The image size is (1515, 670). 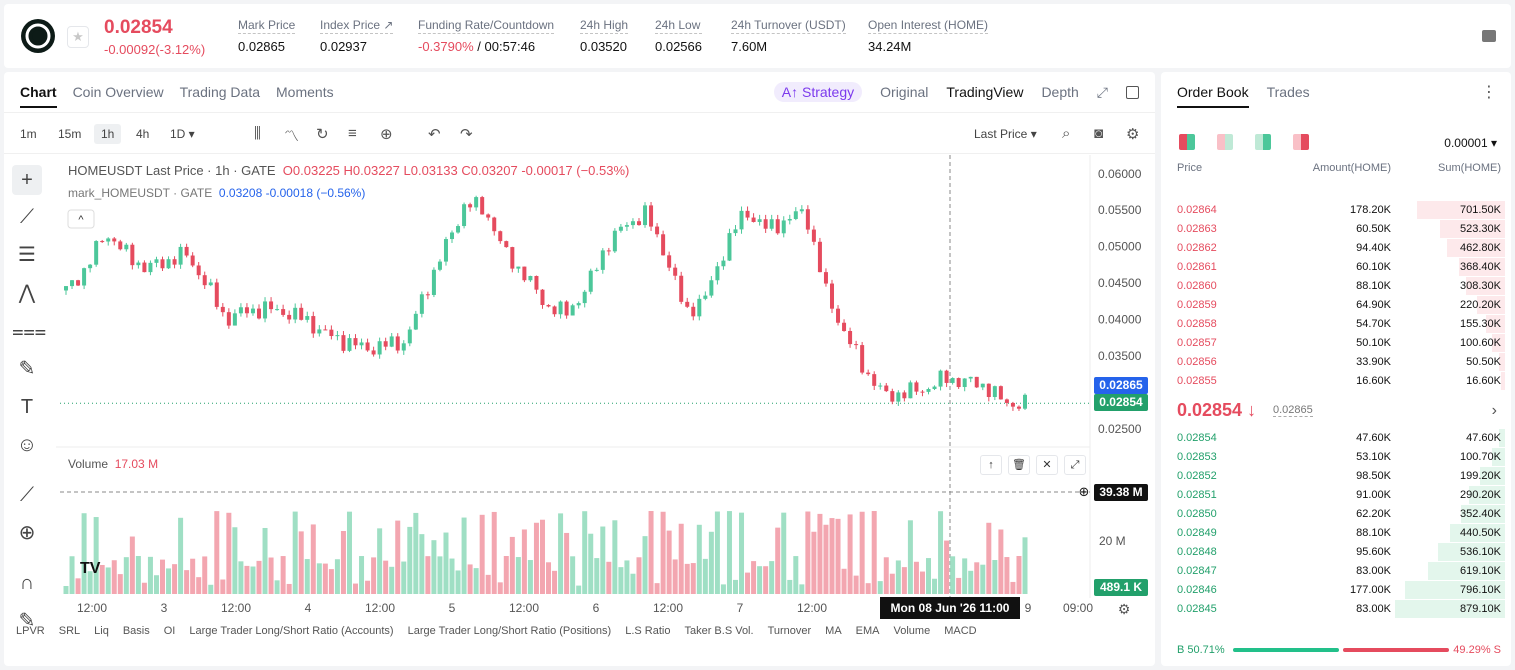 What do you see at coordinates (1288, 92) in the screenshot?
I see `tab-trades: Trades` at bounding box center [1288, 92].